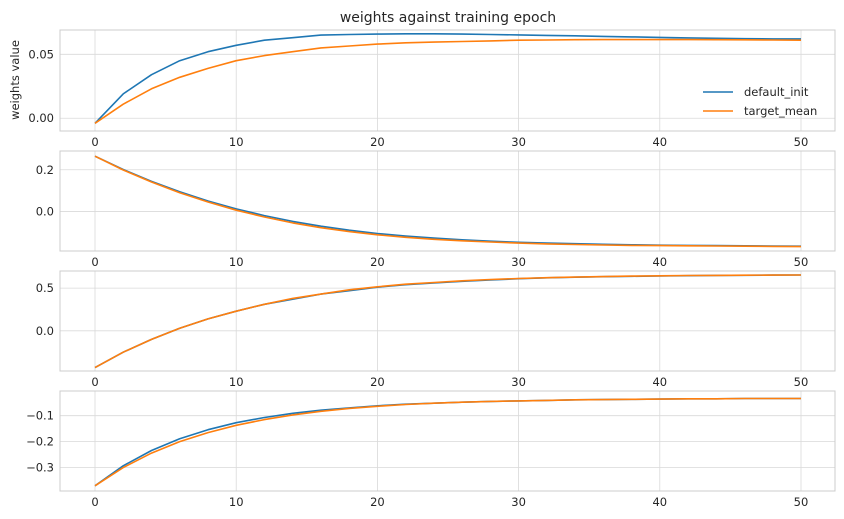 Image resolution: width=844 pixels, height=519 pixels. I want to click on y-tick-label: −0.2, so click(40, 442).